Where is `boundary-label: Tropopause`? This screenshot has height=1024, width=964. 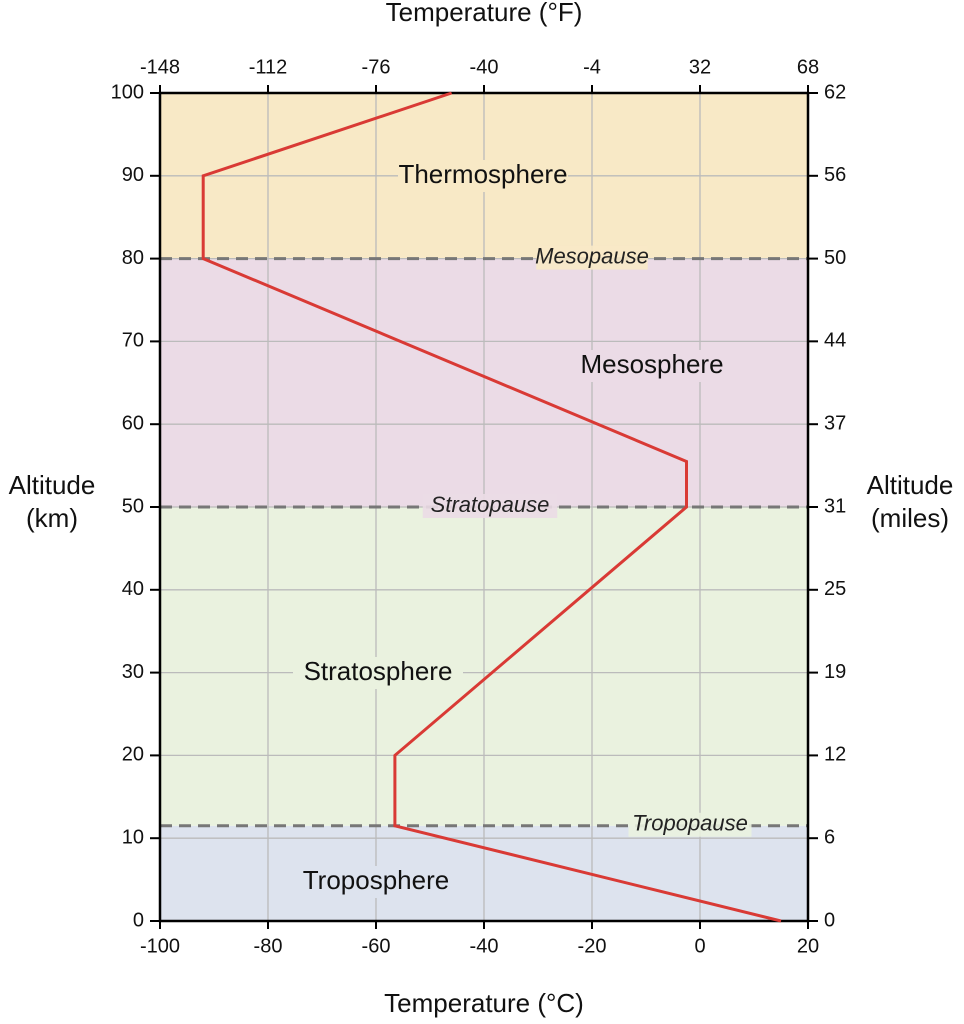
boundary-label: Tropopause is located at coordinates (690, 823).